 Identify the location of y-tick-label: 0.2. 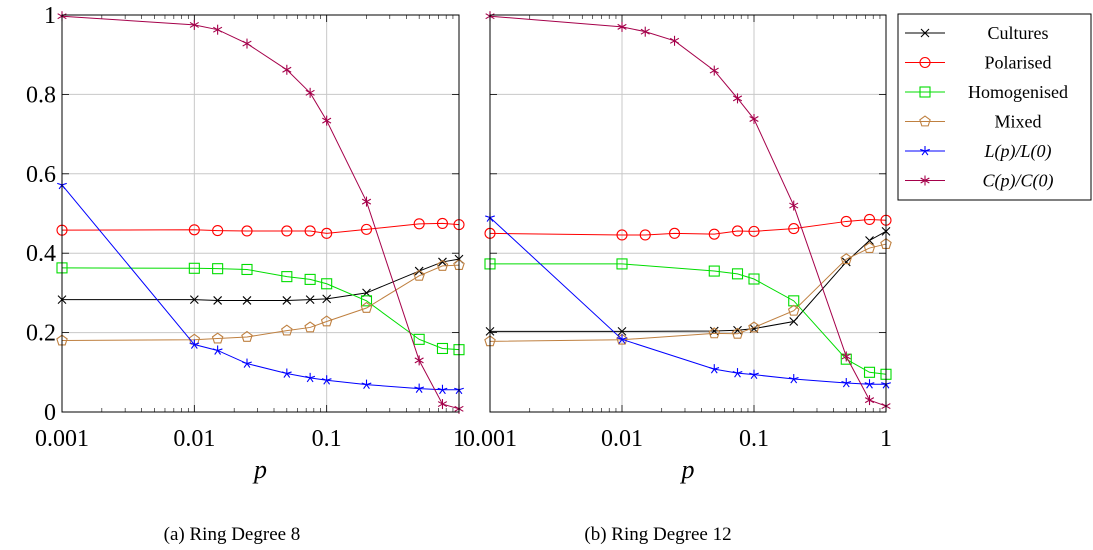
(41, 334).